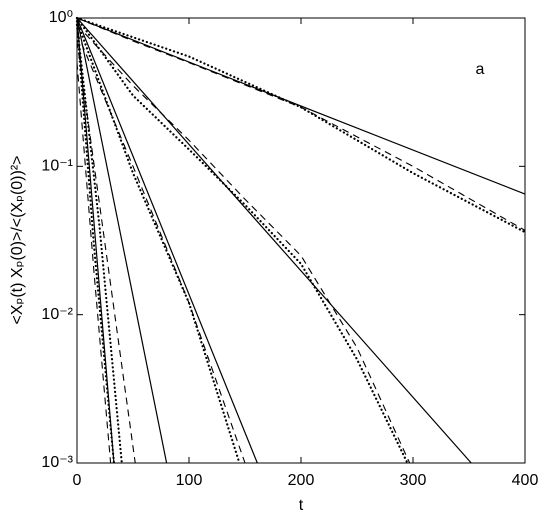 Image resolution: width=550 pixels, height=520 pixels. I want to click on y-tick-label: 10⁻², so click(57, 314).